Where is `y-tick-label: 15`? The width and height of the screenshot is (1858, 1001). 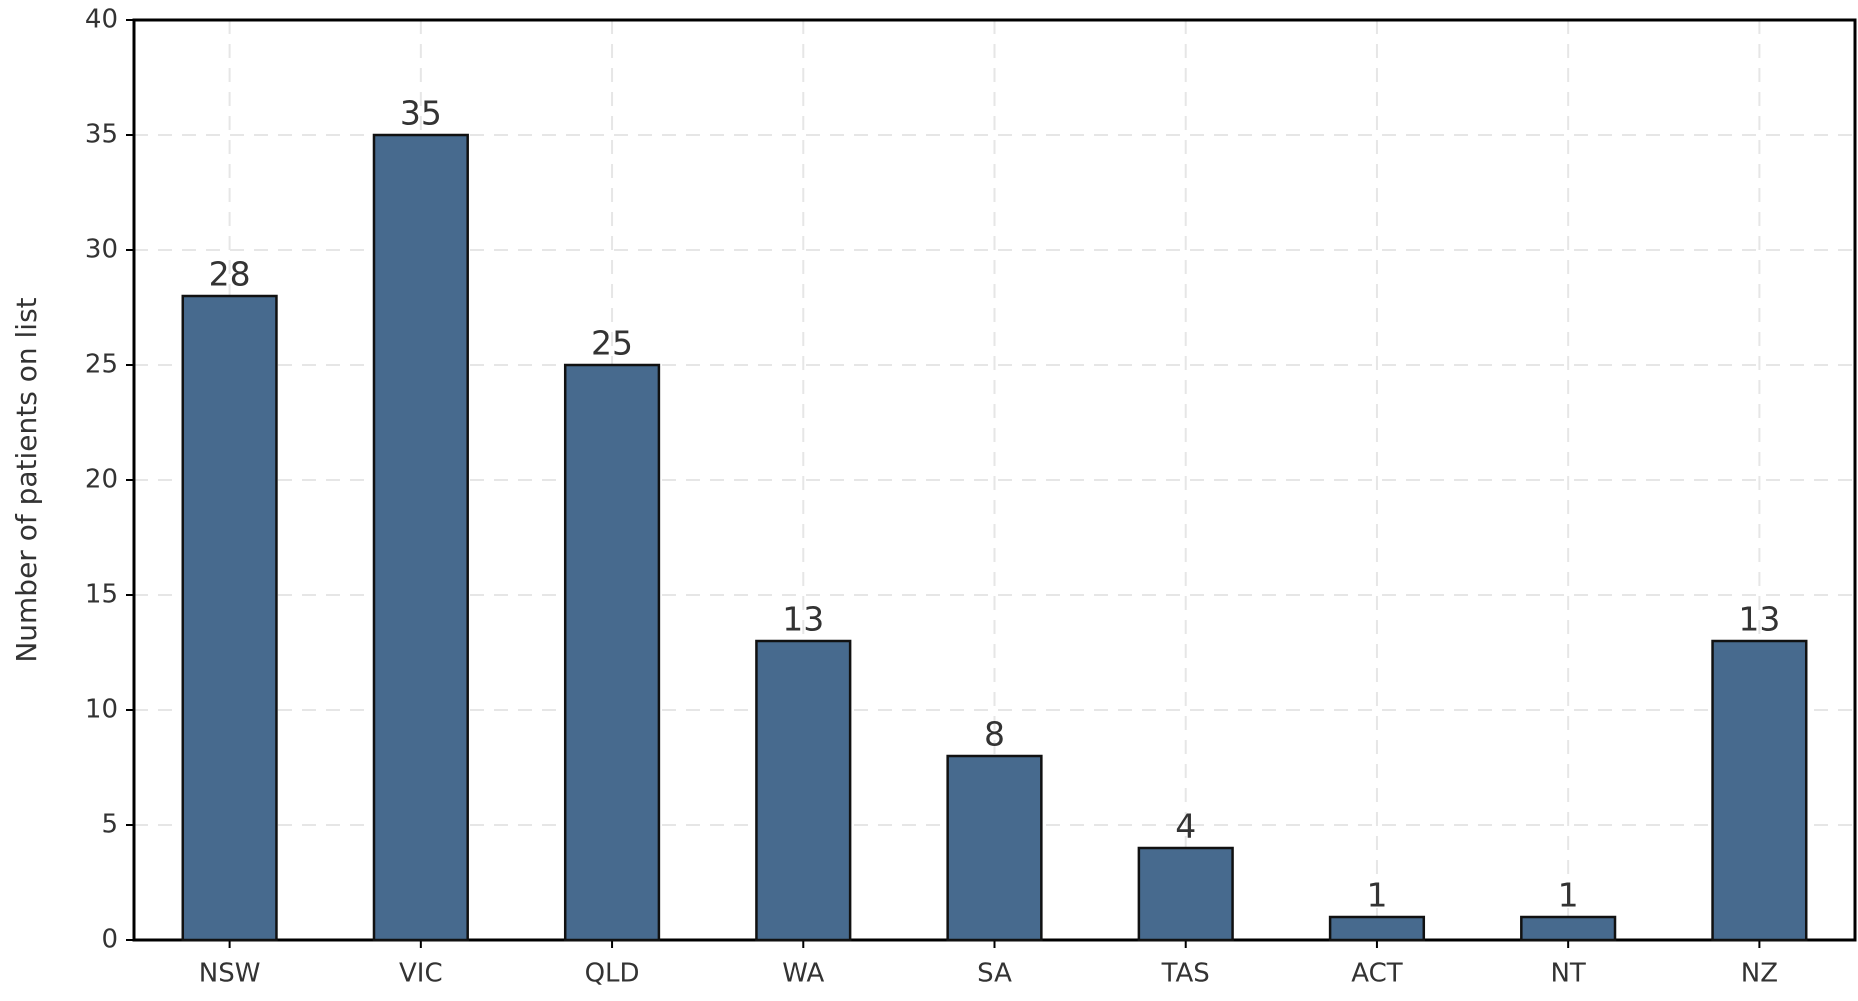 y-tick-label: 15 is located at coordinates (101, 595).